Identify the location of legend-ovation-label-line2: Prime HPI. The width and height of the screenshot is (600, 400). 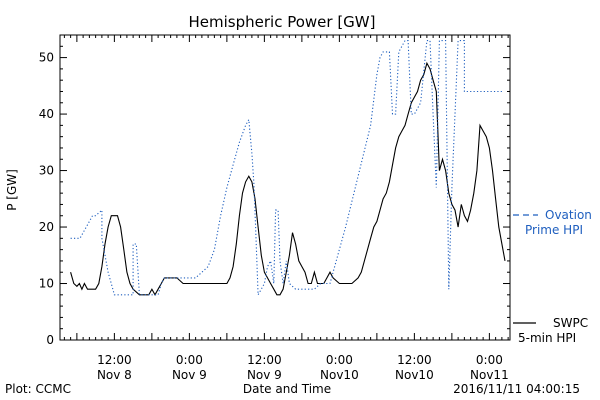
(554, 230).